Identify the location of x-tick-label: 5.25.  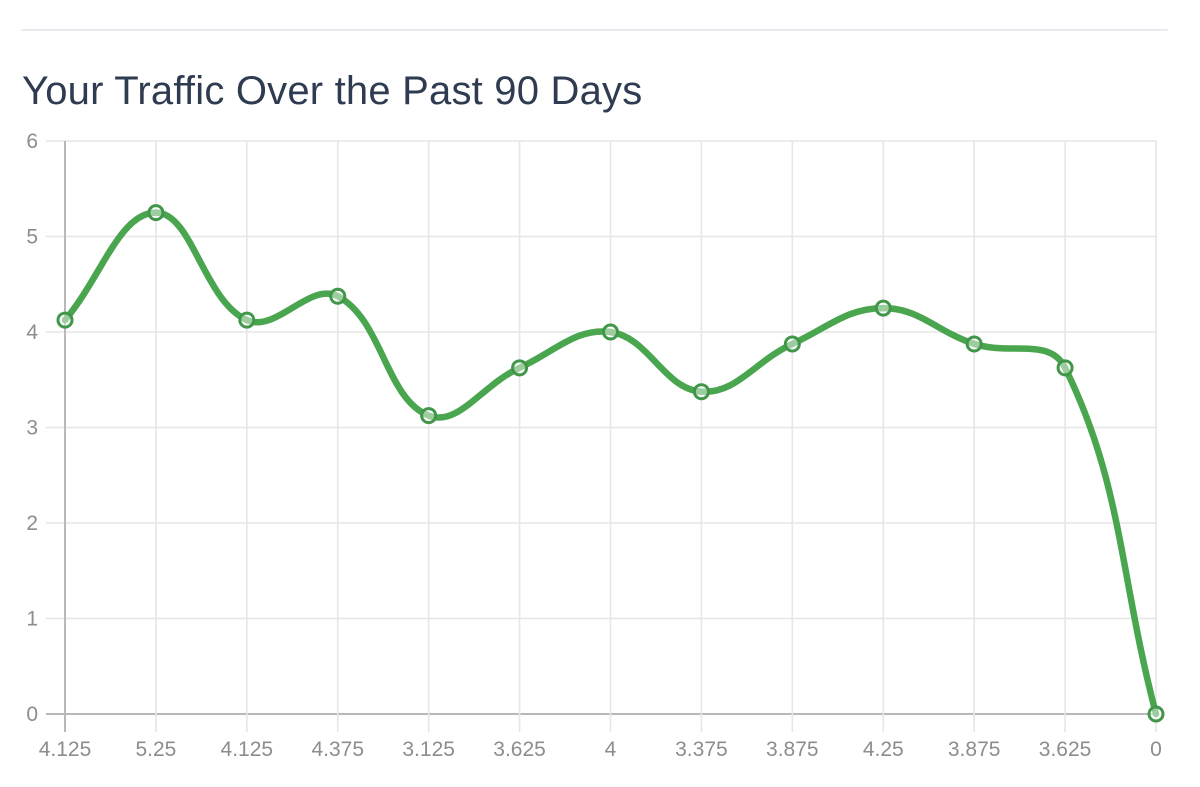
(155, 749).